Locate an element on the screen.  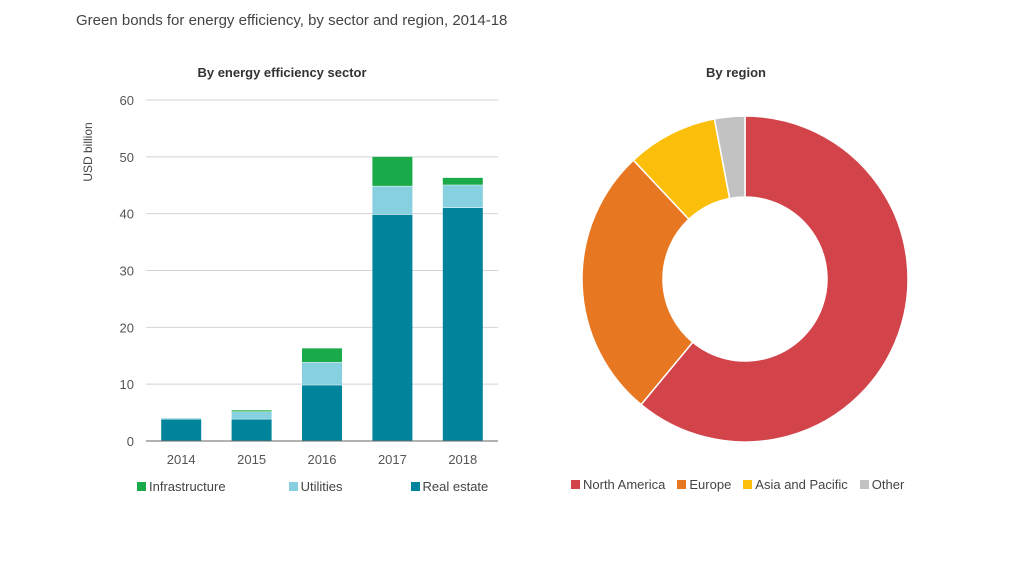
legend-item-utilities: Utilities is located at coordinates (315, 486).